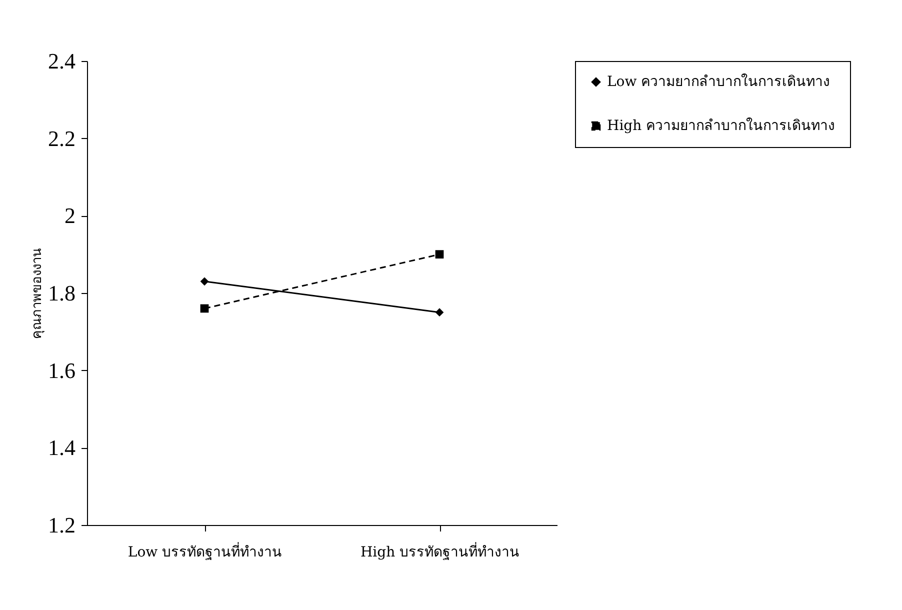  I want to click on y-tick-label: 2.2, so click(62, 138).